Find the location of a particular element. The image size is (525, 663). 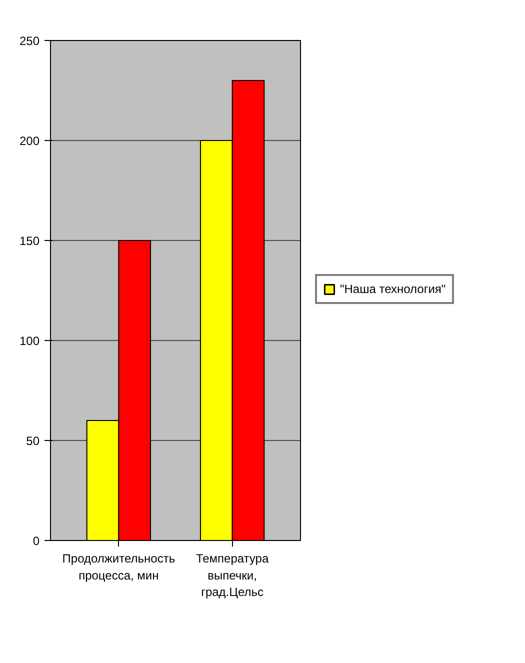

x-tick-label: Температура выпечки, град.Цельс is located at coordinates (232, 576).